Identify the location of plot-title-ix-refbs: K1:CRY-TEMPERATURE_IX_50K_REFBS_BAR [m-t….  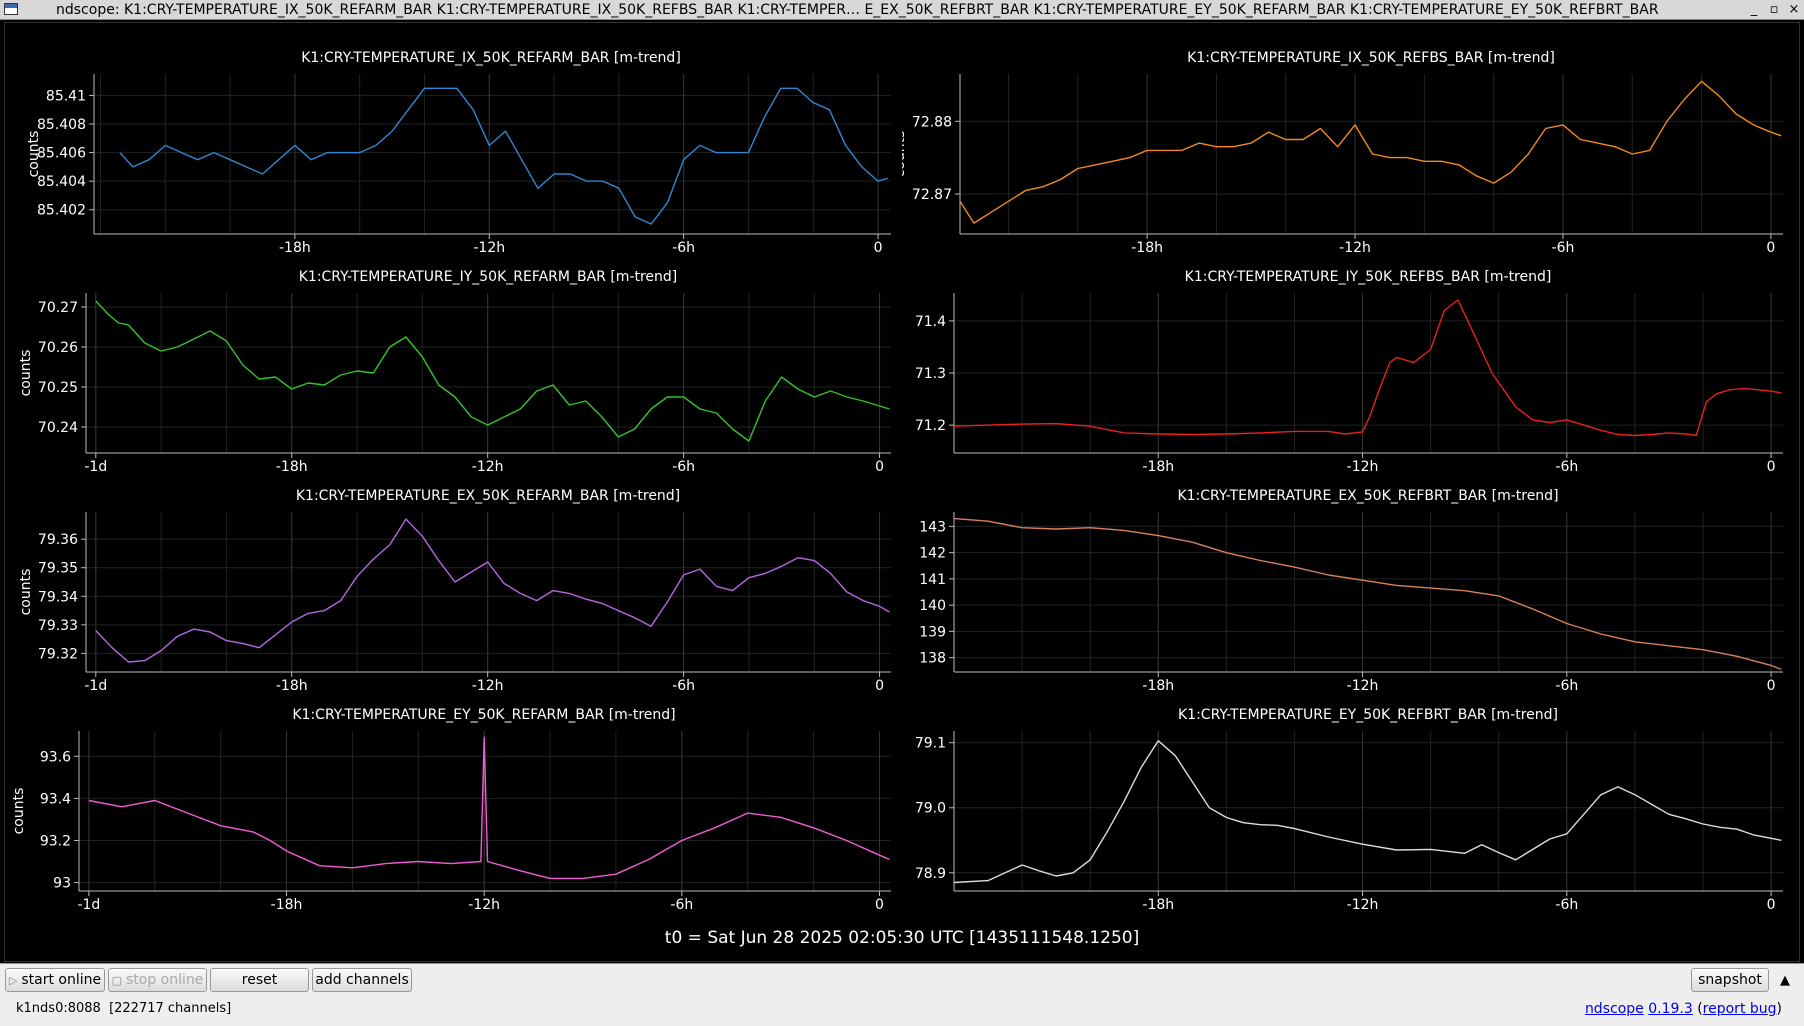
(1371, 58).